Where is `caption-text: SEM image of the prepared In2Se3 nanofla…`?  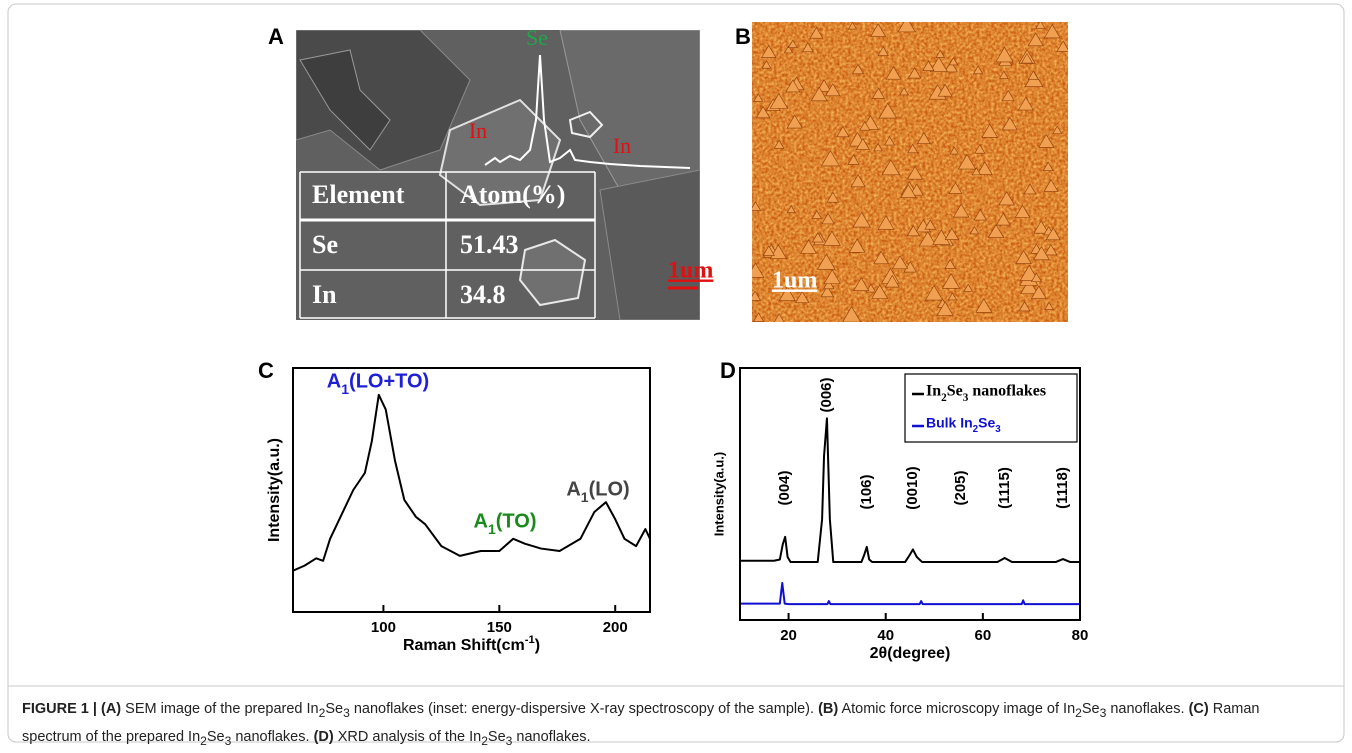
caption-text: SEM image of the prepared In2Se3 nanofla… is located at coordinates (470, 710).